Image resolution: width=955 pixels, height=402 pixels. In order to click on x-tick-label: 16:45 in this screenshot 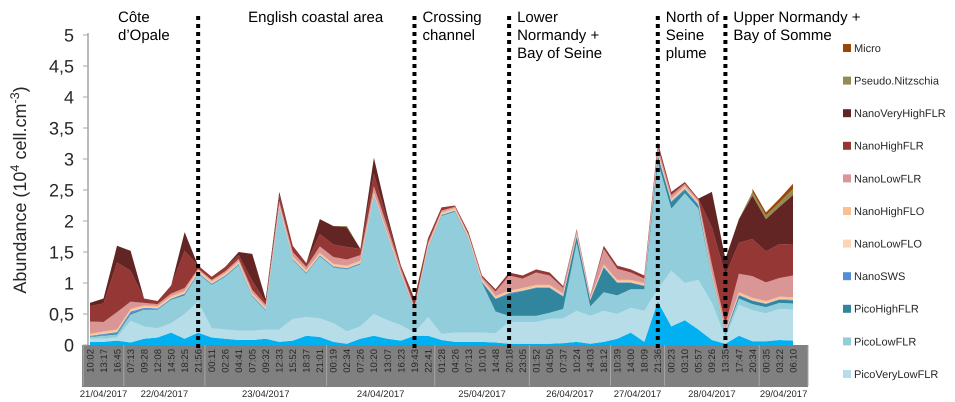, I will do `click(118, 361)`.